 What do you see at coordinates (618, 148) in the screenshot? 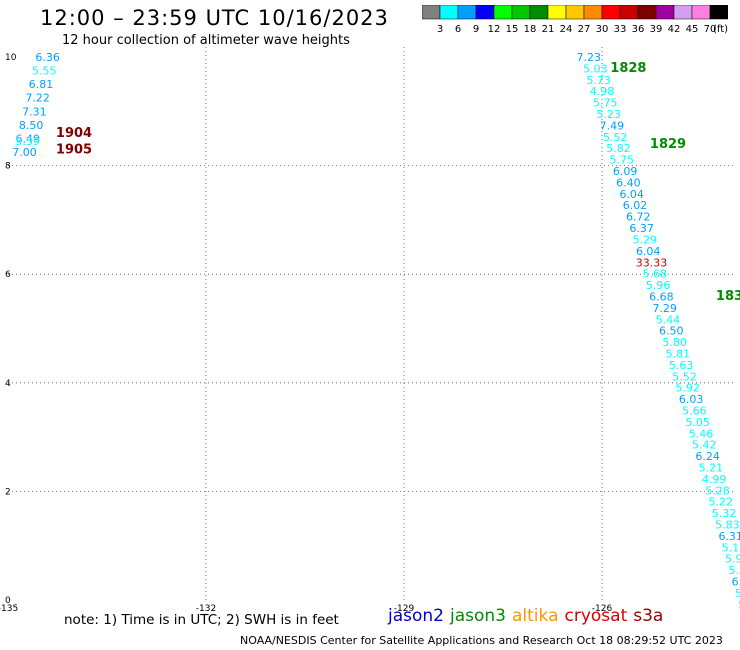
I see `swh-value-jason3: 5.82` at bounding box center [618, 148].